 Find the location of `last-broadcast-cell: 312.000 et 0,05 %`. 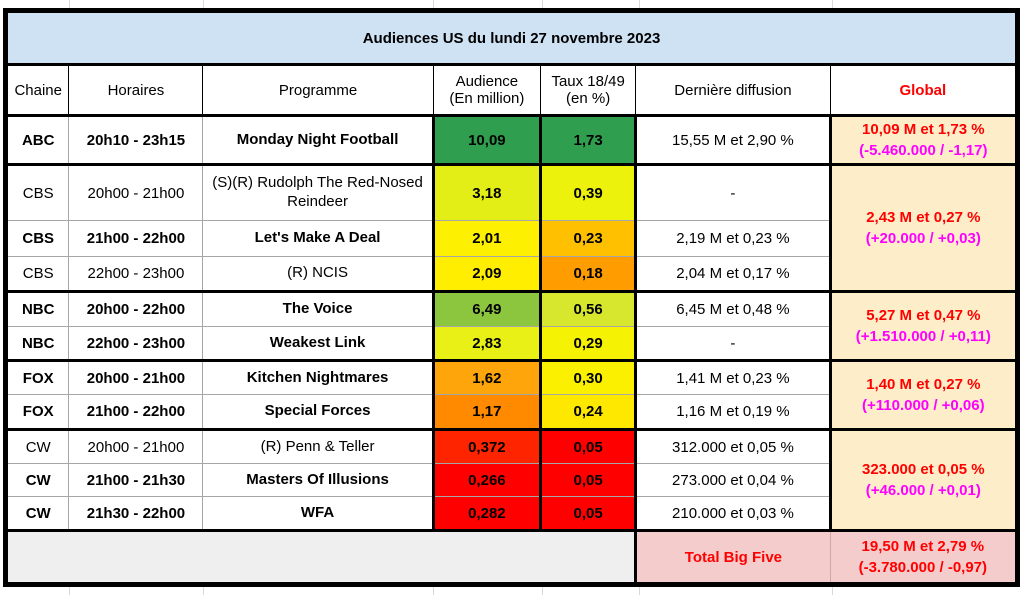

last-broadcast-cell: 312.000 et 0,05 % is located at coordinates (733, 446).